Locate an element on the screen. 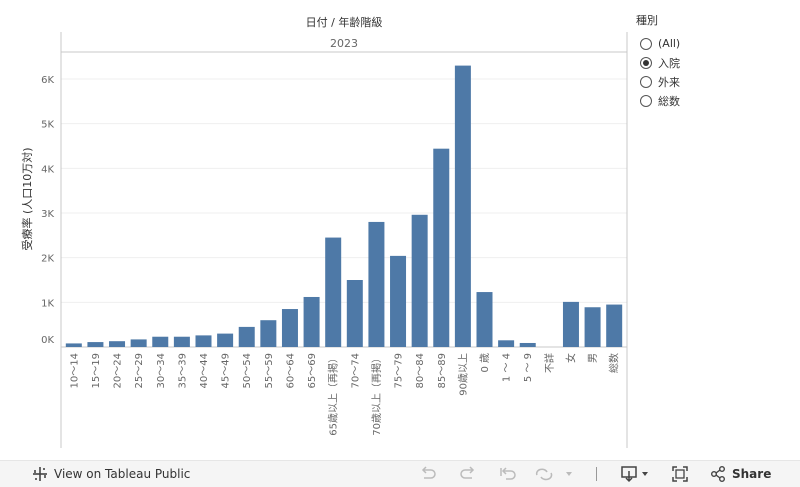 The width and height of the screenshot is (800, 487). x-tick-label: 40～44 is located at coordinates (204, 370).